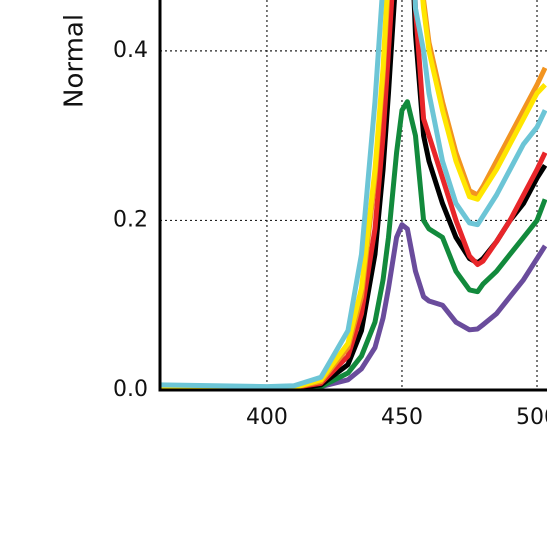  What do you see at coordinates (402, 417) in the screenshot?
I see `x-tick-label: 450` at bounding box center [402, 417].